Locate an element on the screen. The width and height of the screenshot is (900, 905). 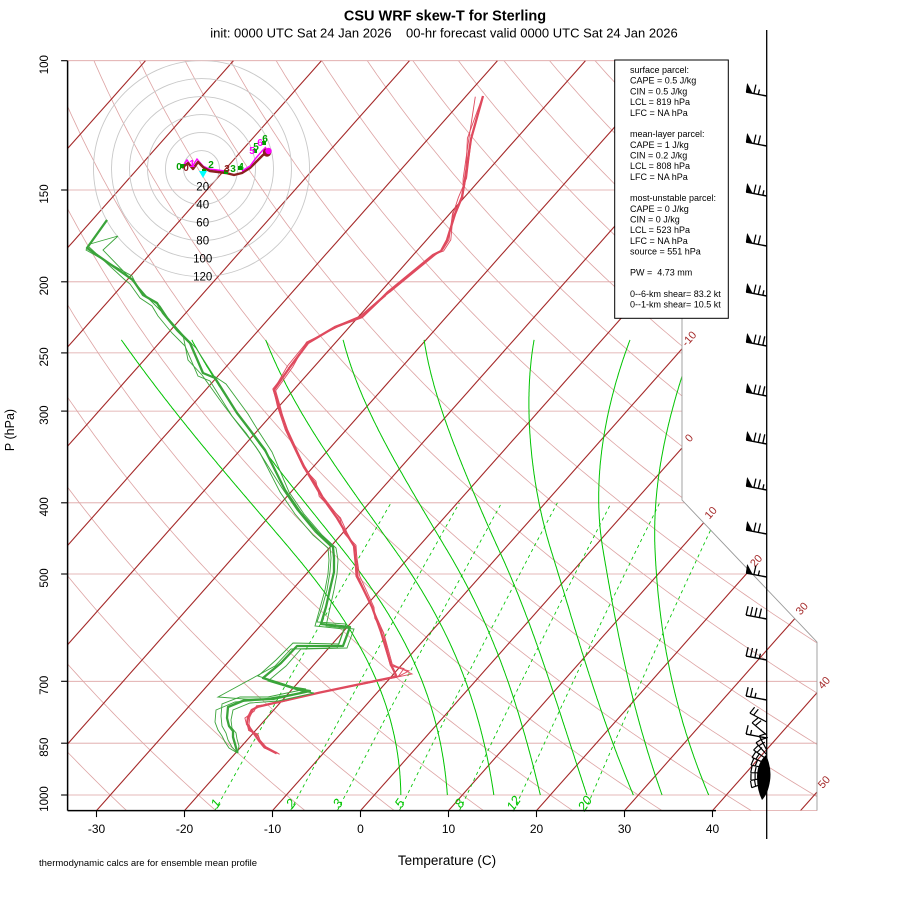
svg-text: -20 is located at coordinates (185, 829).